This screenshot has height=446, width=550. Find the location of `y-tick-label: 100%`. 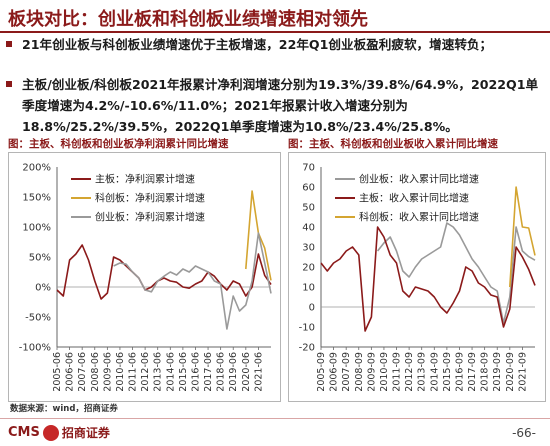

y-tick-label: 100% is located at coordinates (36, 228).